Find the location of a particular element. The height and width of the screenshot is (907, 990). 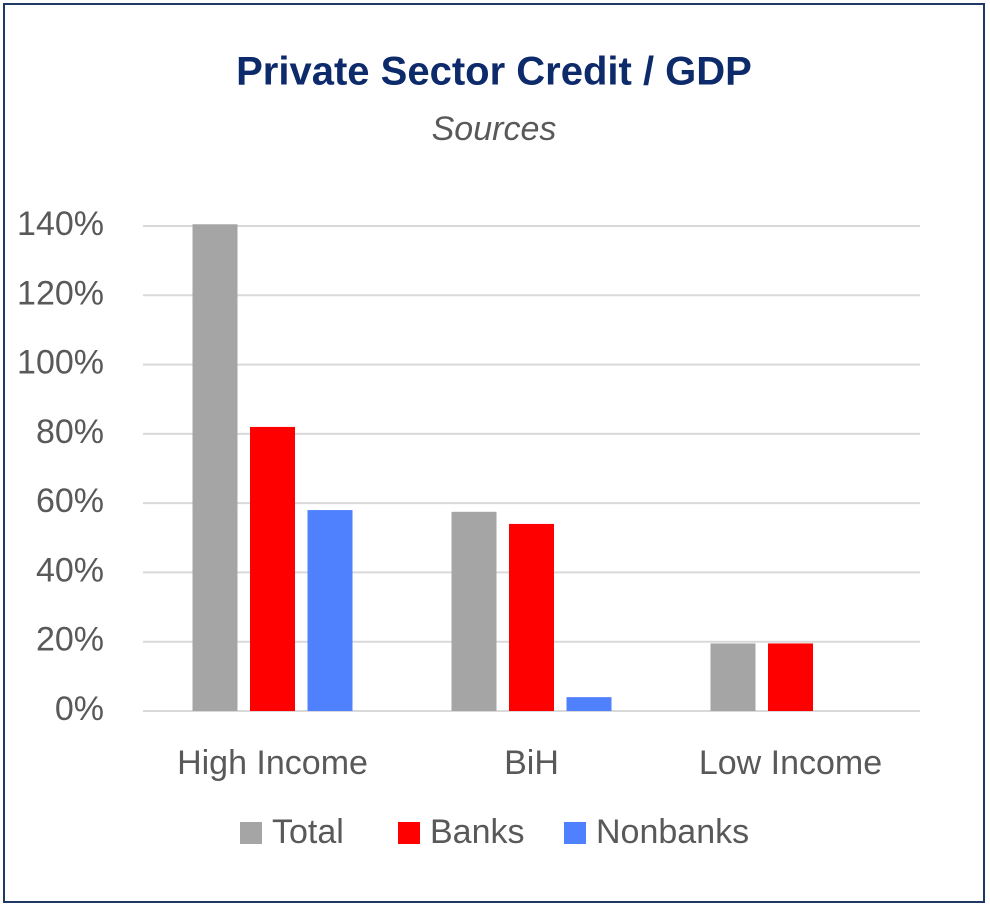

y-tick-label: 20% is located at coordinates (70, 640).